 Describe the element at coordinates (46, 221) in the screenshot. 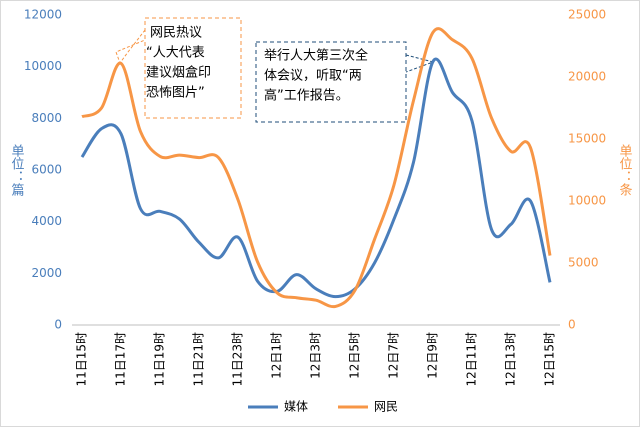

I see `y-tick-label: 4000` at that location.